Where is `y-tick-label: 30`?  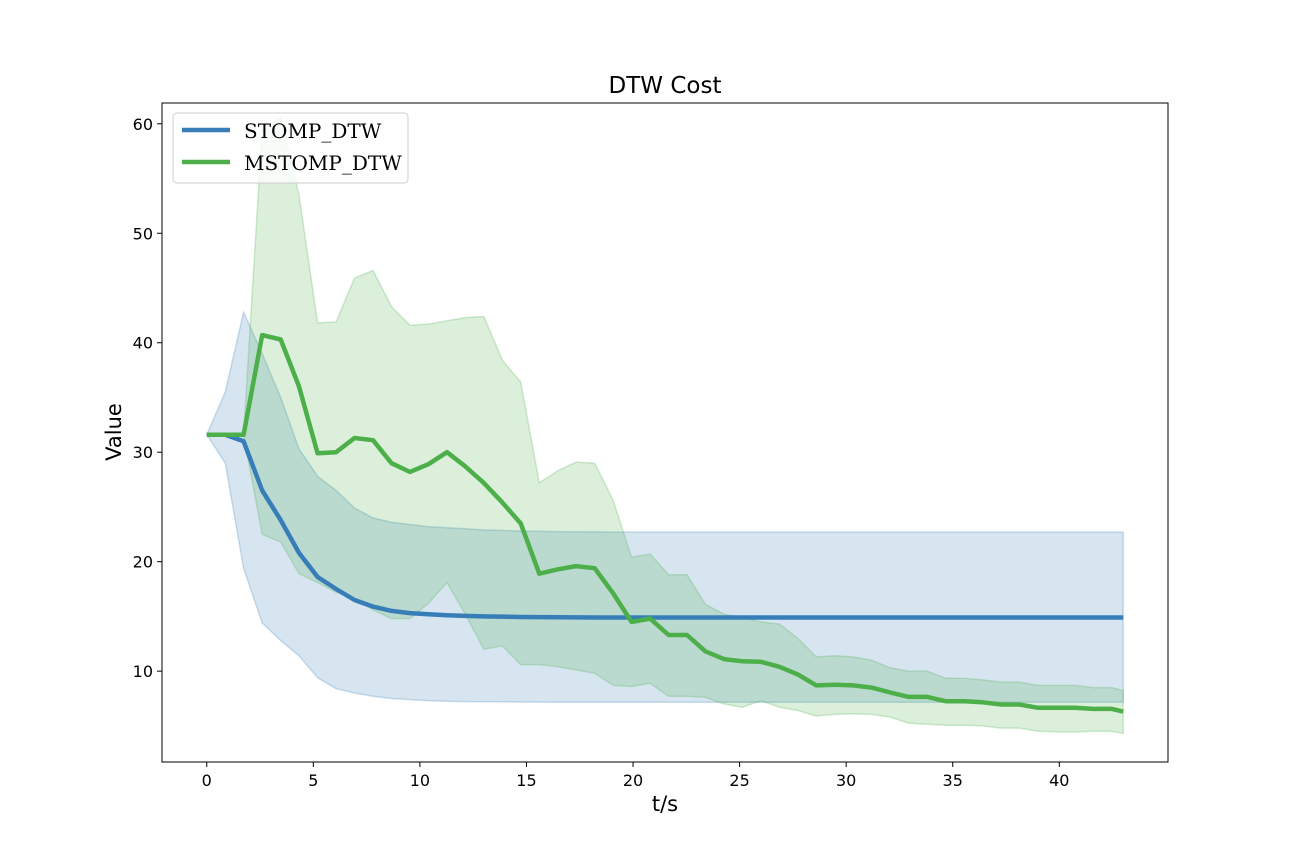
y-tick-label: 30 is located at coordinates (143, 452).